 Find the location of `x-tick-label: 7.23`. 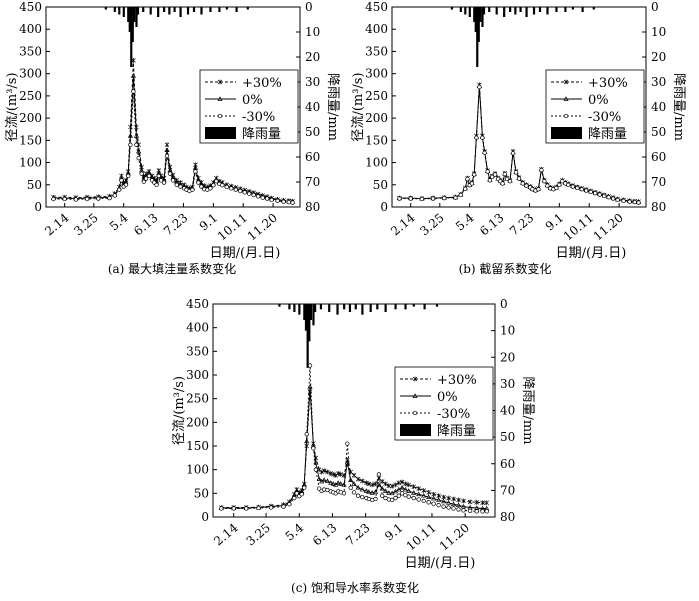

x-tick-label: 7.23 is located at coordinates (521, 225).